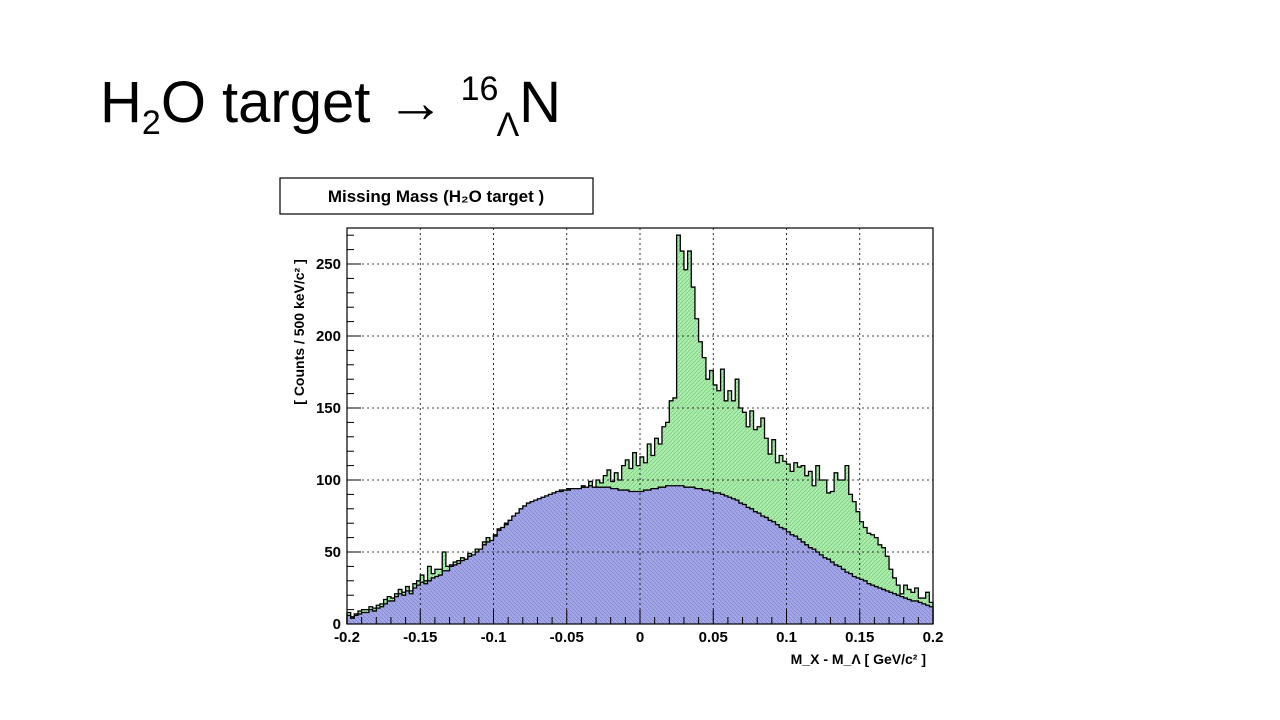  I want to click on title-n: N, so click(540, 102).